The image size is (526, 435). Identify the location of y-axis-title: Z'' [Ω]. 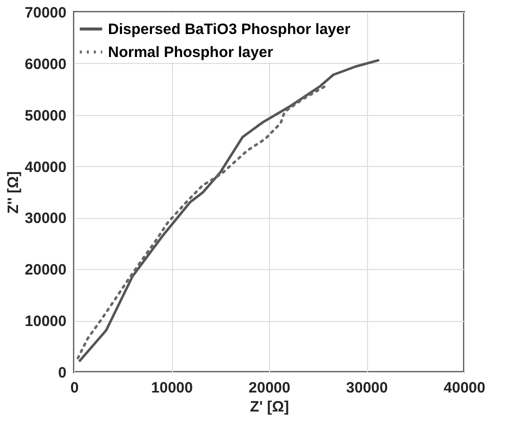
(13, 192).